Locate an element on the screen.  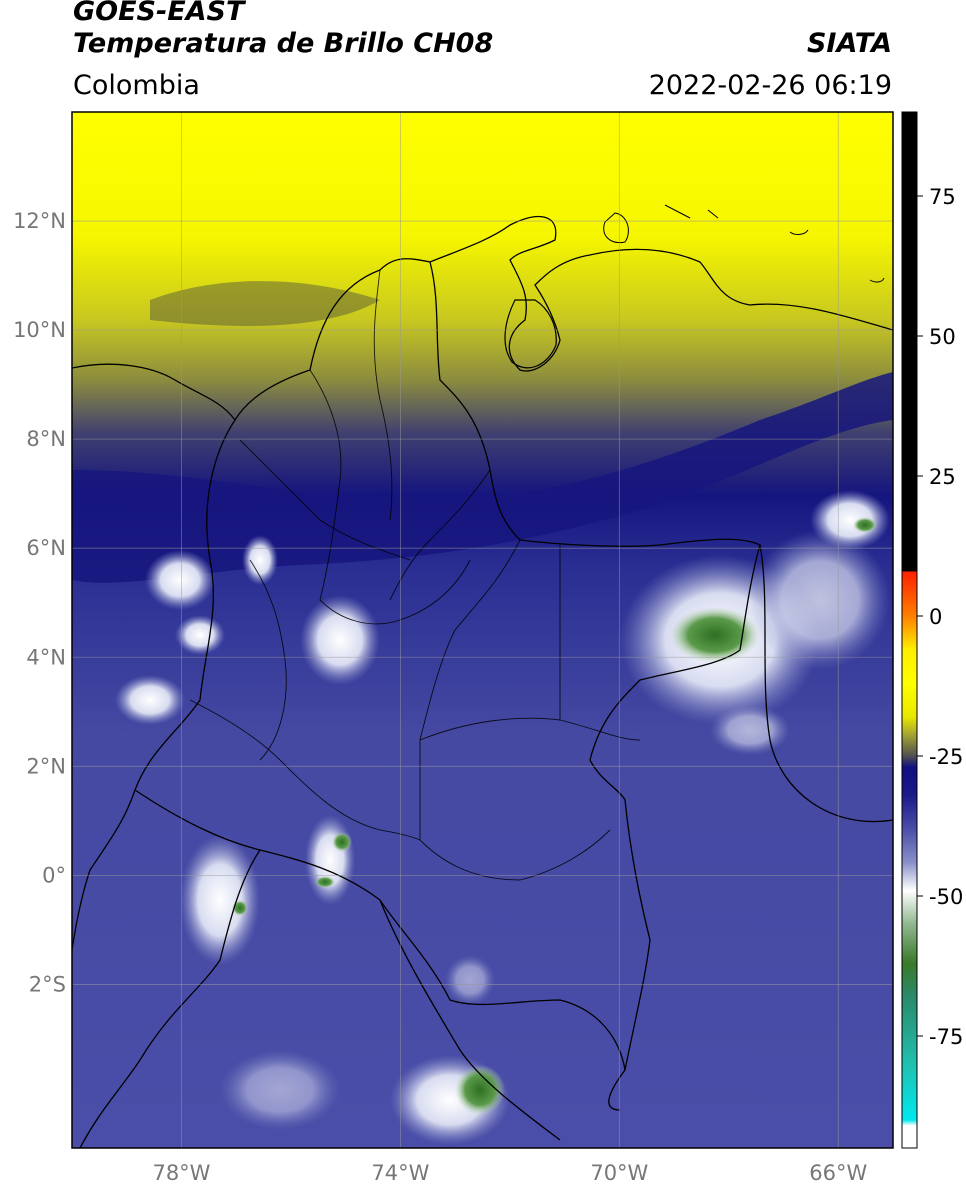
latitude-tick-label: 2°N is located at coordinates (46, 766).